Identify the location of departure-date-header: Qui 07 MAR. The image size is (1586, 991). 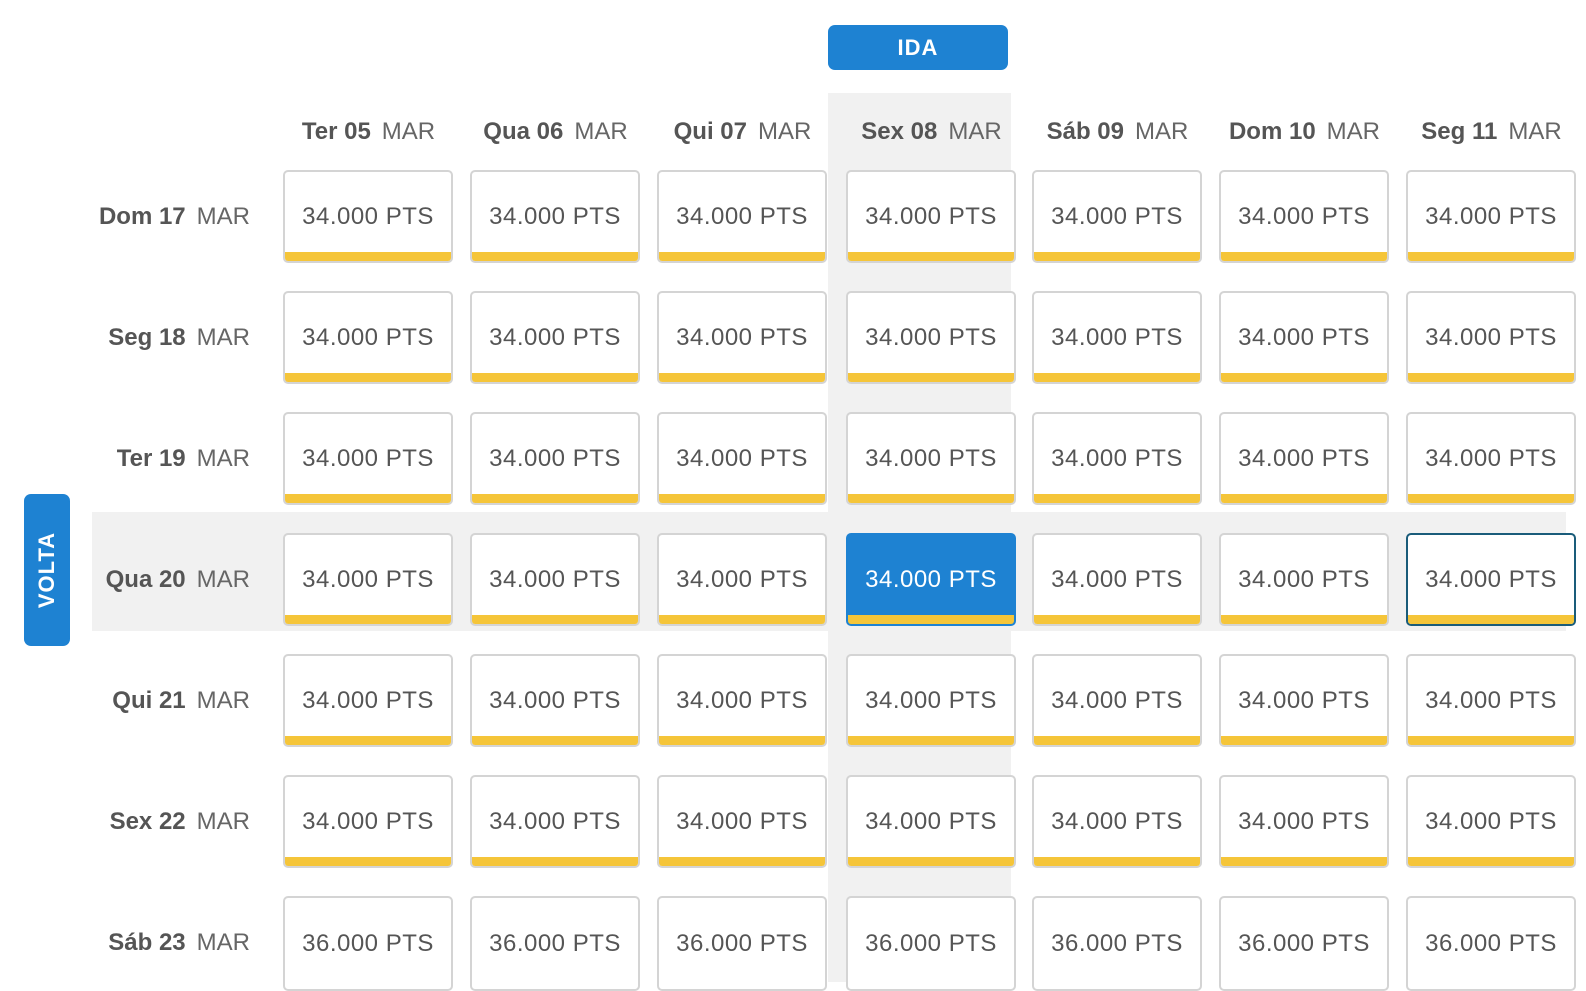
(742, 132).